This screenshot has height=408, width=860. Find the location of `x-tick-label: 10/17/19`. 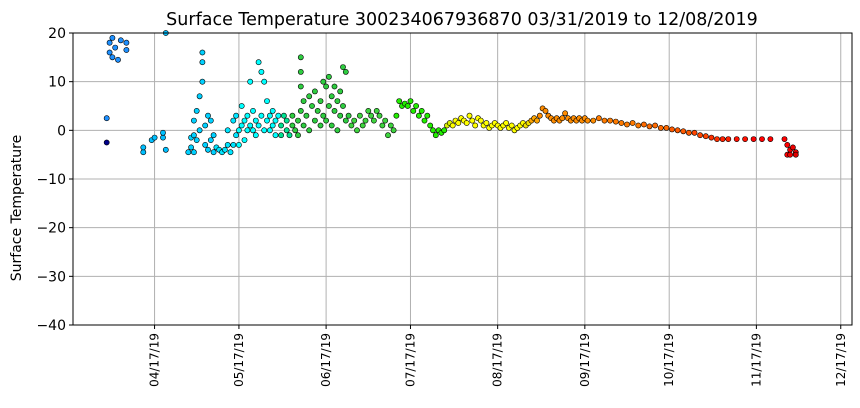

x-tick-label: 10/17/19 is located at coordinates (669, 360).